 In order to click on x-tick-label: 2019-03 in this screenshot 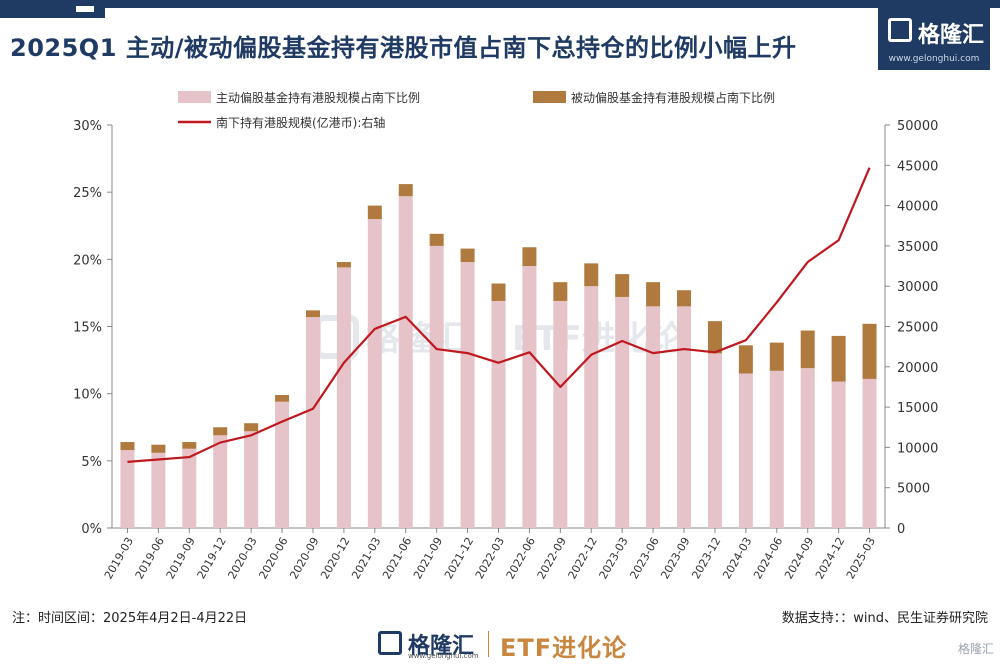, I will do `click(119, 558)`.